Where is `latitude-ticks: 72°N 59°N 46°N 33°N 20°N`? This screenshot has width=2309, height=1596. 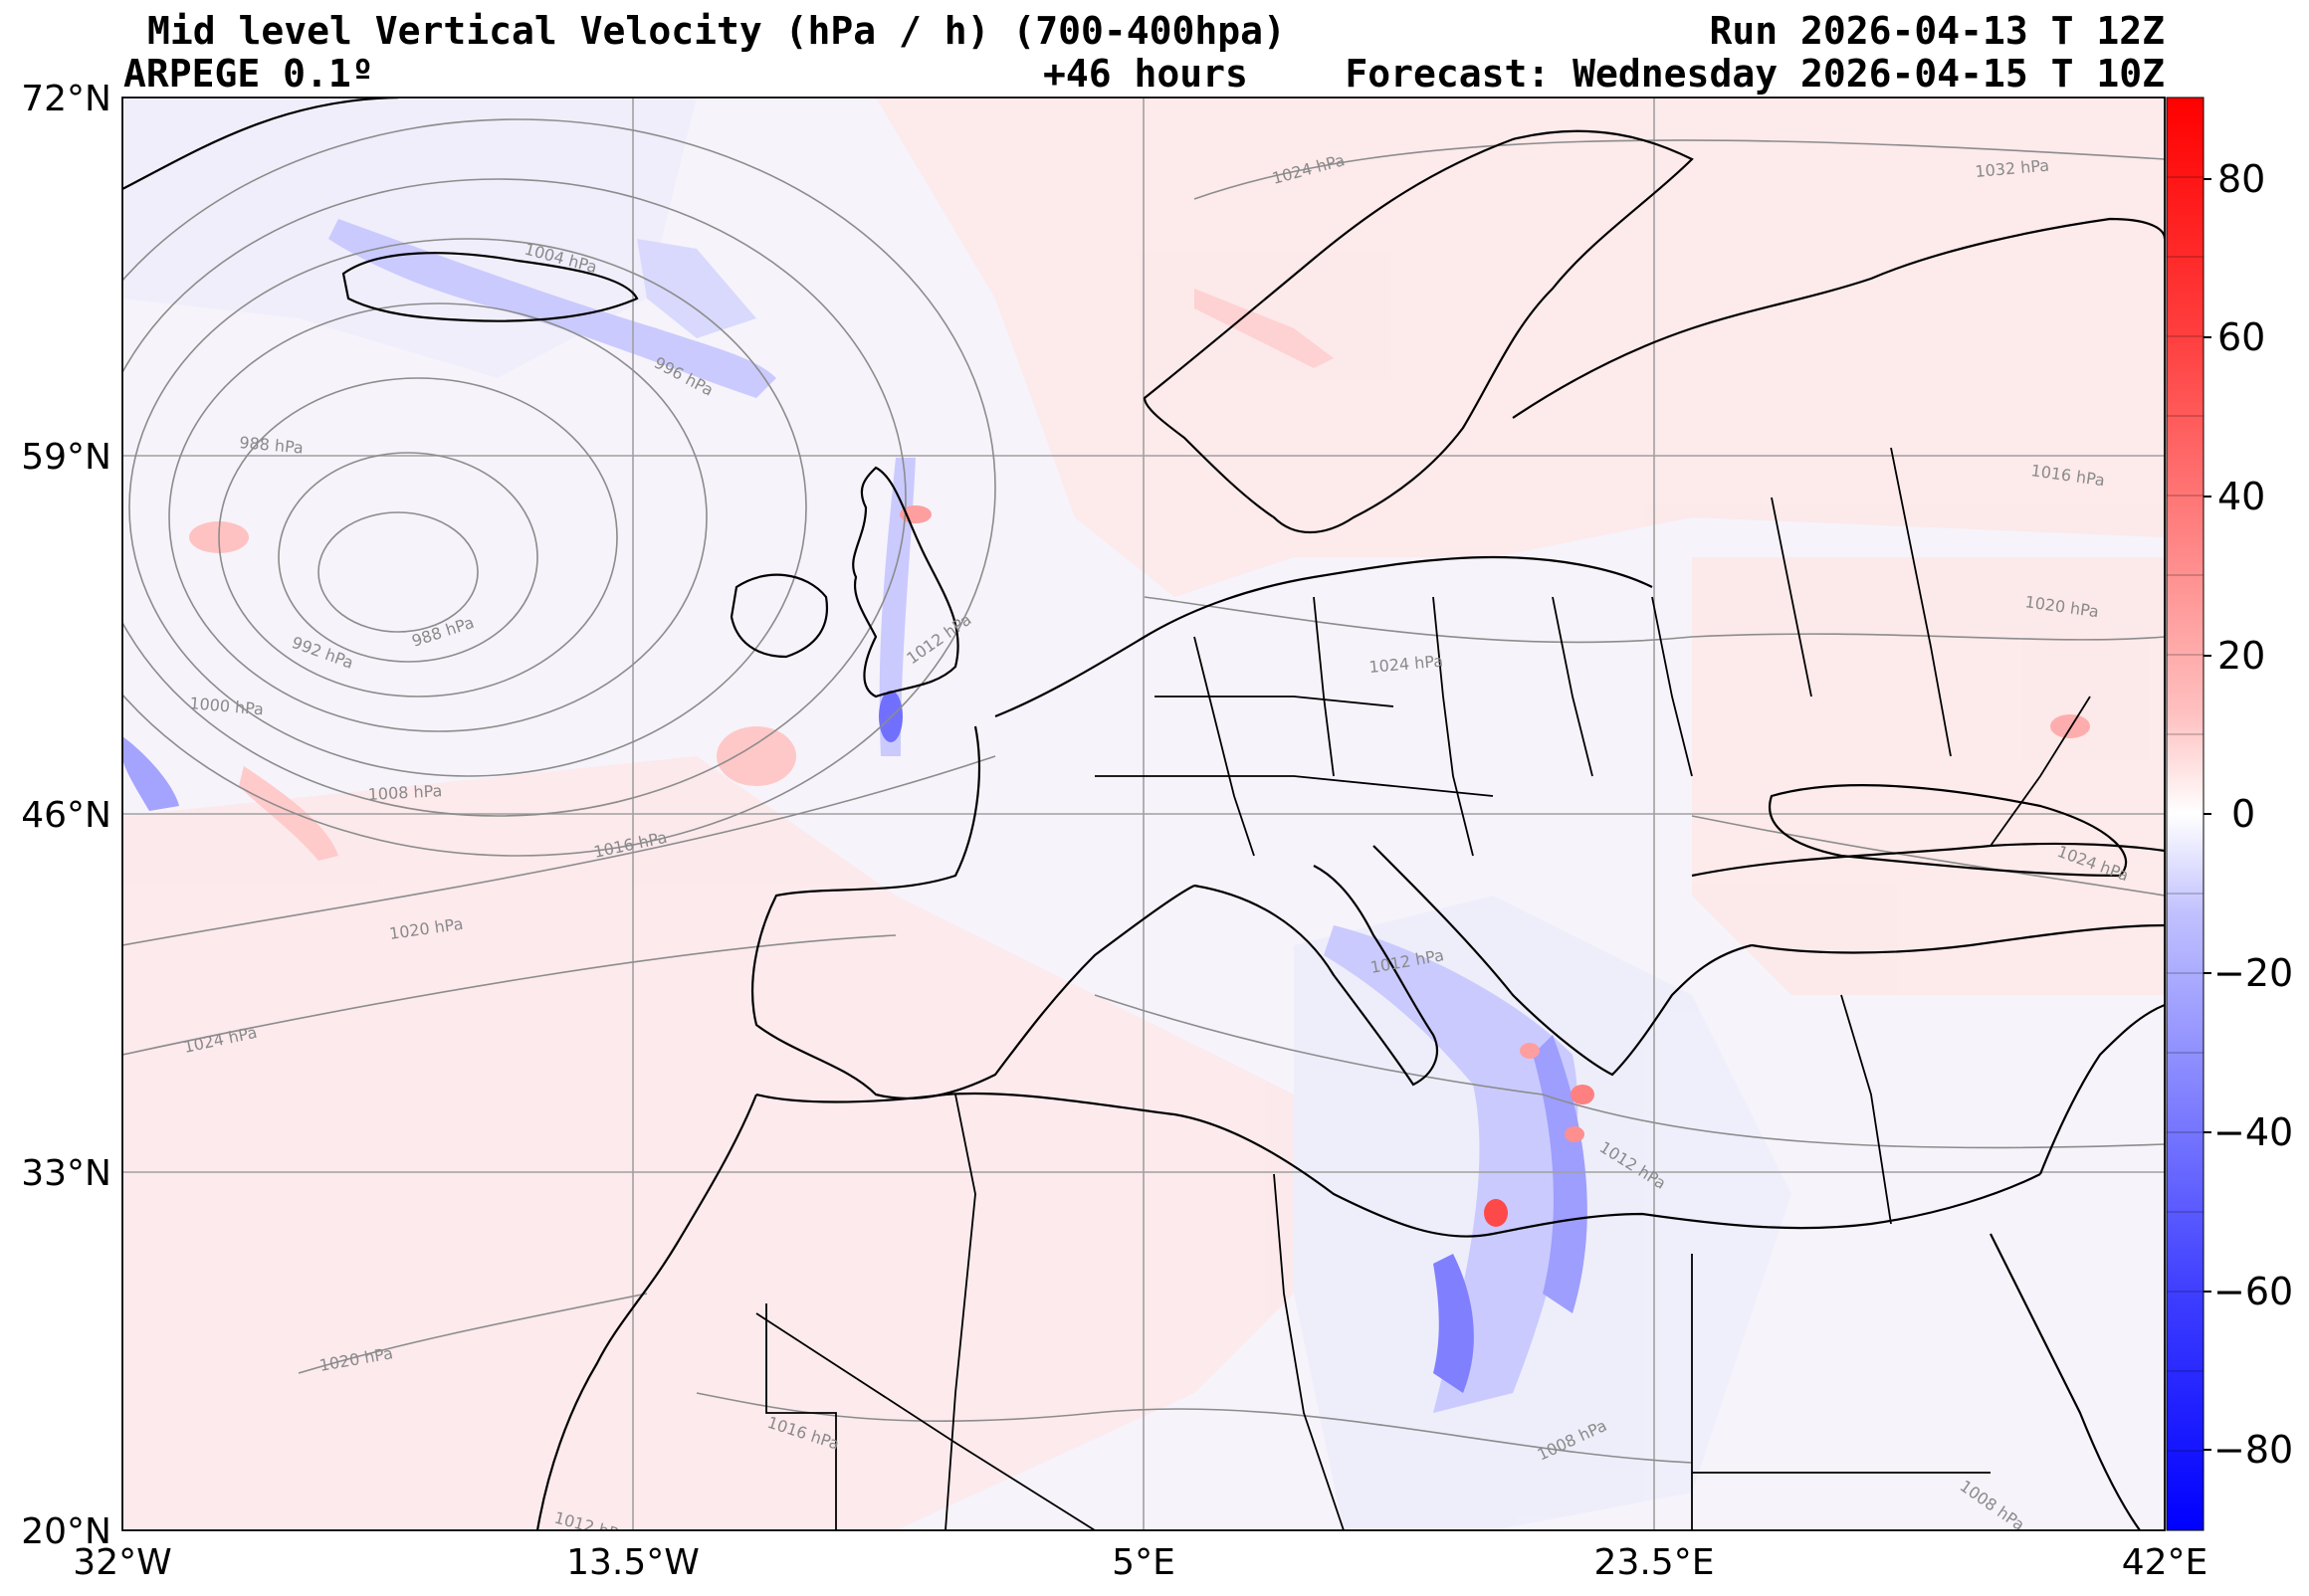 latitude-ticks: 72°N 59°N 46°N 33°N 20°N is located at coordinates (66, 816).